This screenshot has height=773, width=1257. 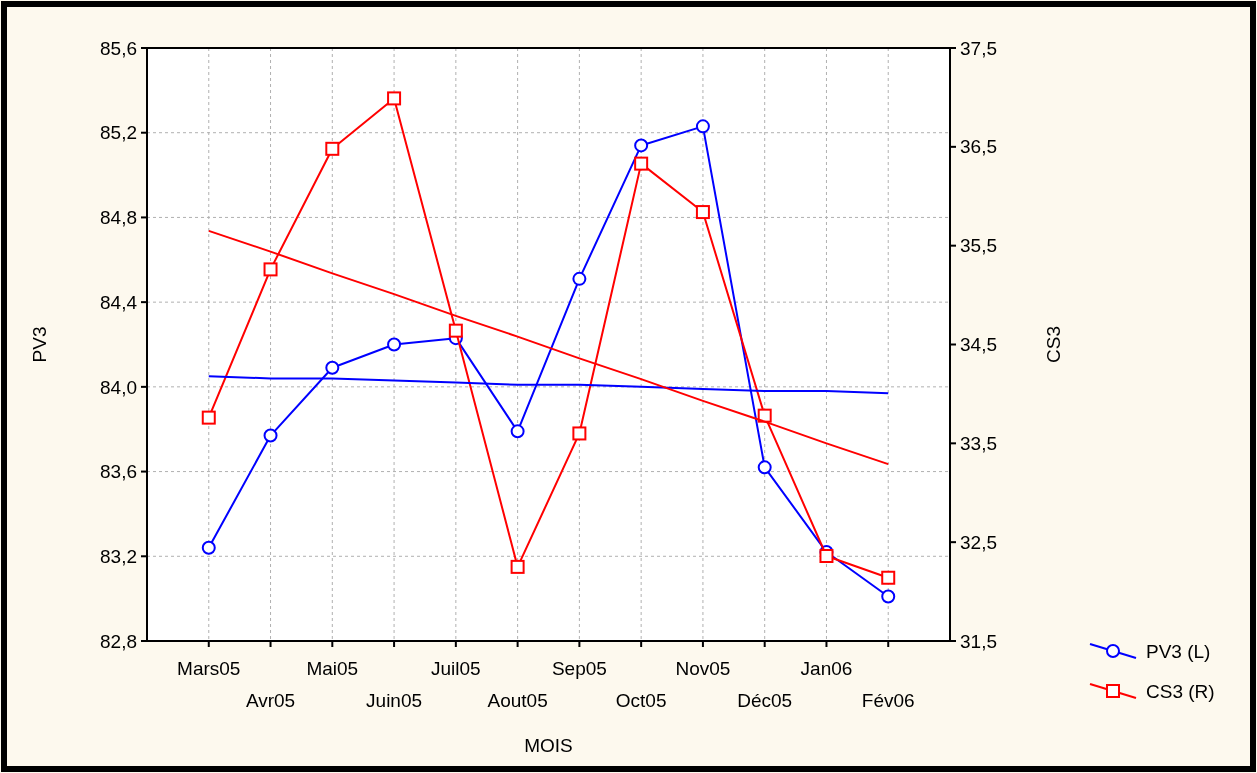 I want to click on x-tick-label: Fév06, so click(x=888, y=700).